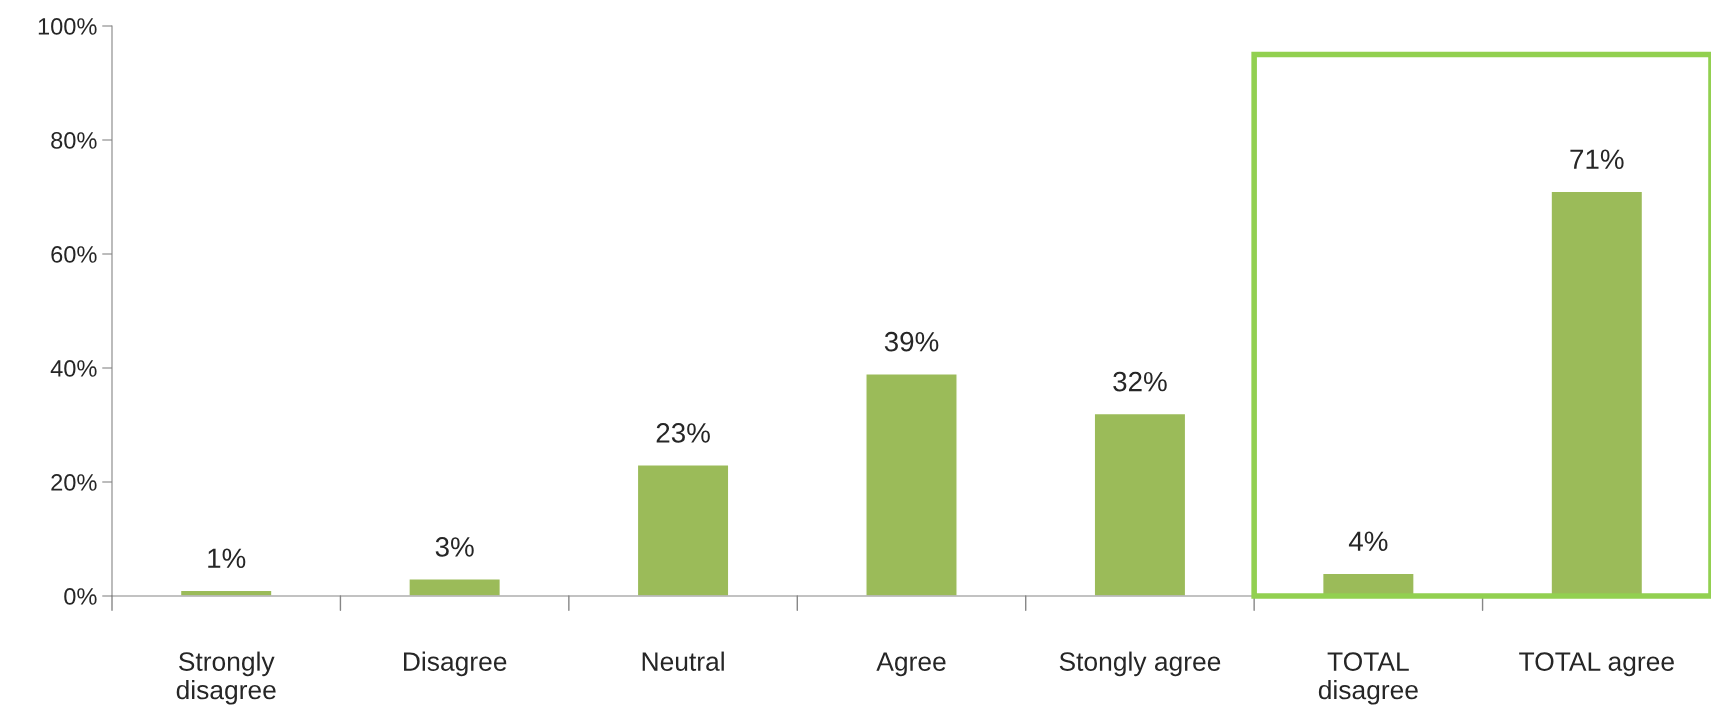 This screenshot has width=1711, height=718. What do you see at coordinates (80, 596) in the screenshot?
I see `y-tick-label: 0%` at bounding box center [80, 596].